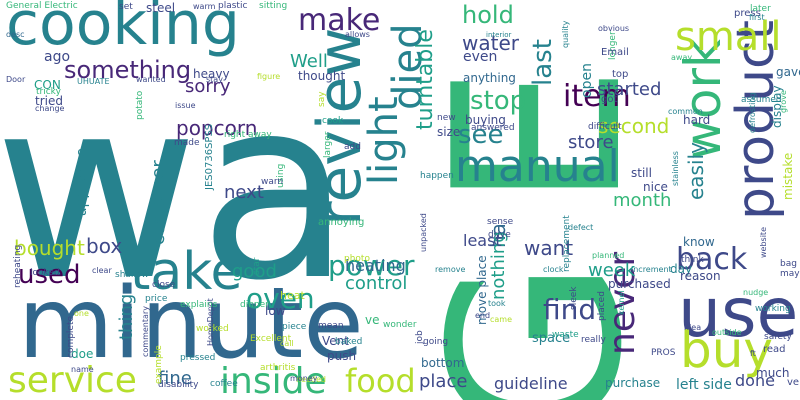 This screenshot has width=800, height=400. What do you see at coordinates (531, 383) in the screenshot?
I see `word-51: guideline` at bounding box center [531, 383].